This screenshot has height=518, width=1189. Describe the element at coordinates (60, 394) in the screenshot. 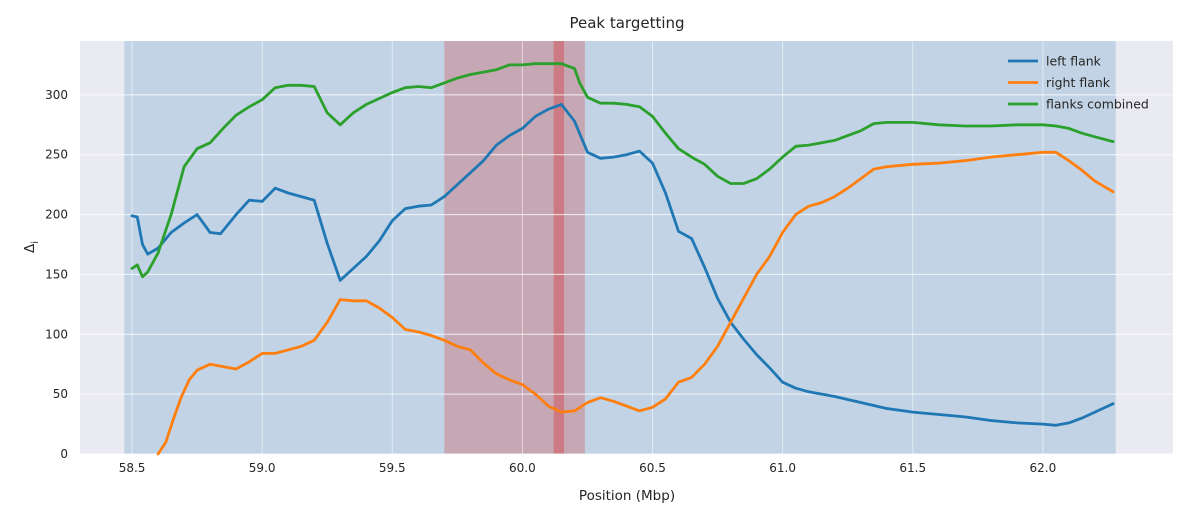

I see `y-tick-label: 50` at that location.